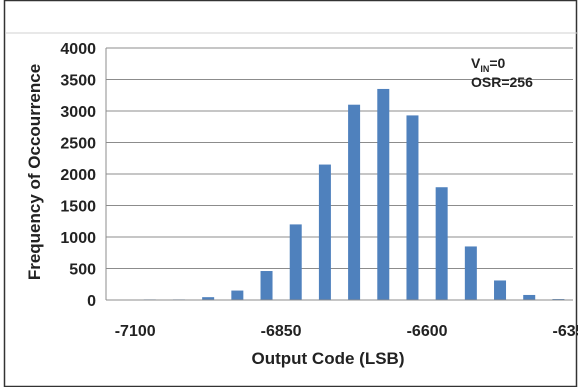 The width and height of the screenshot is (578, 392). I want to click on x-tick-label: -6350, so click(565, 331).